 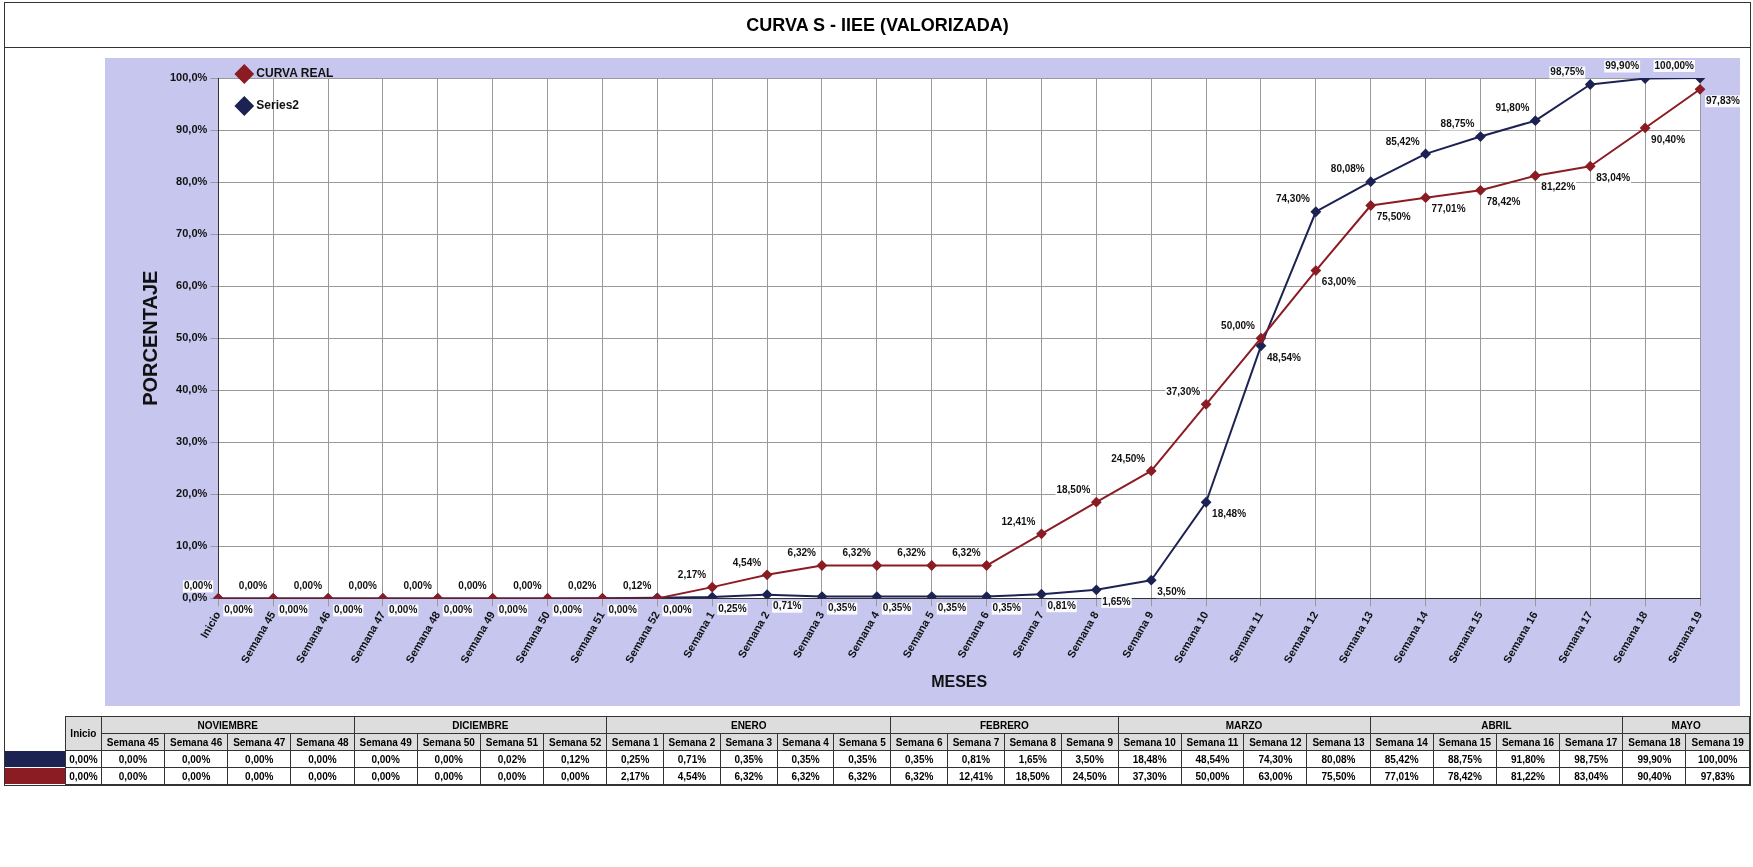 I want to click on text: ABRIL, so click(x=1496, y=725).